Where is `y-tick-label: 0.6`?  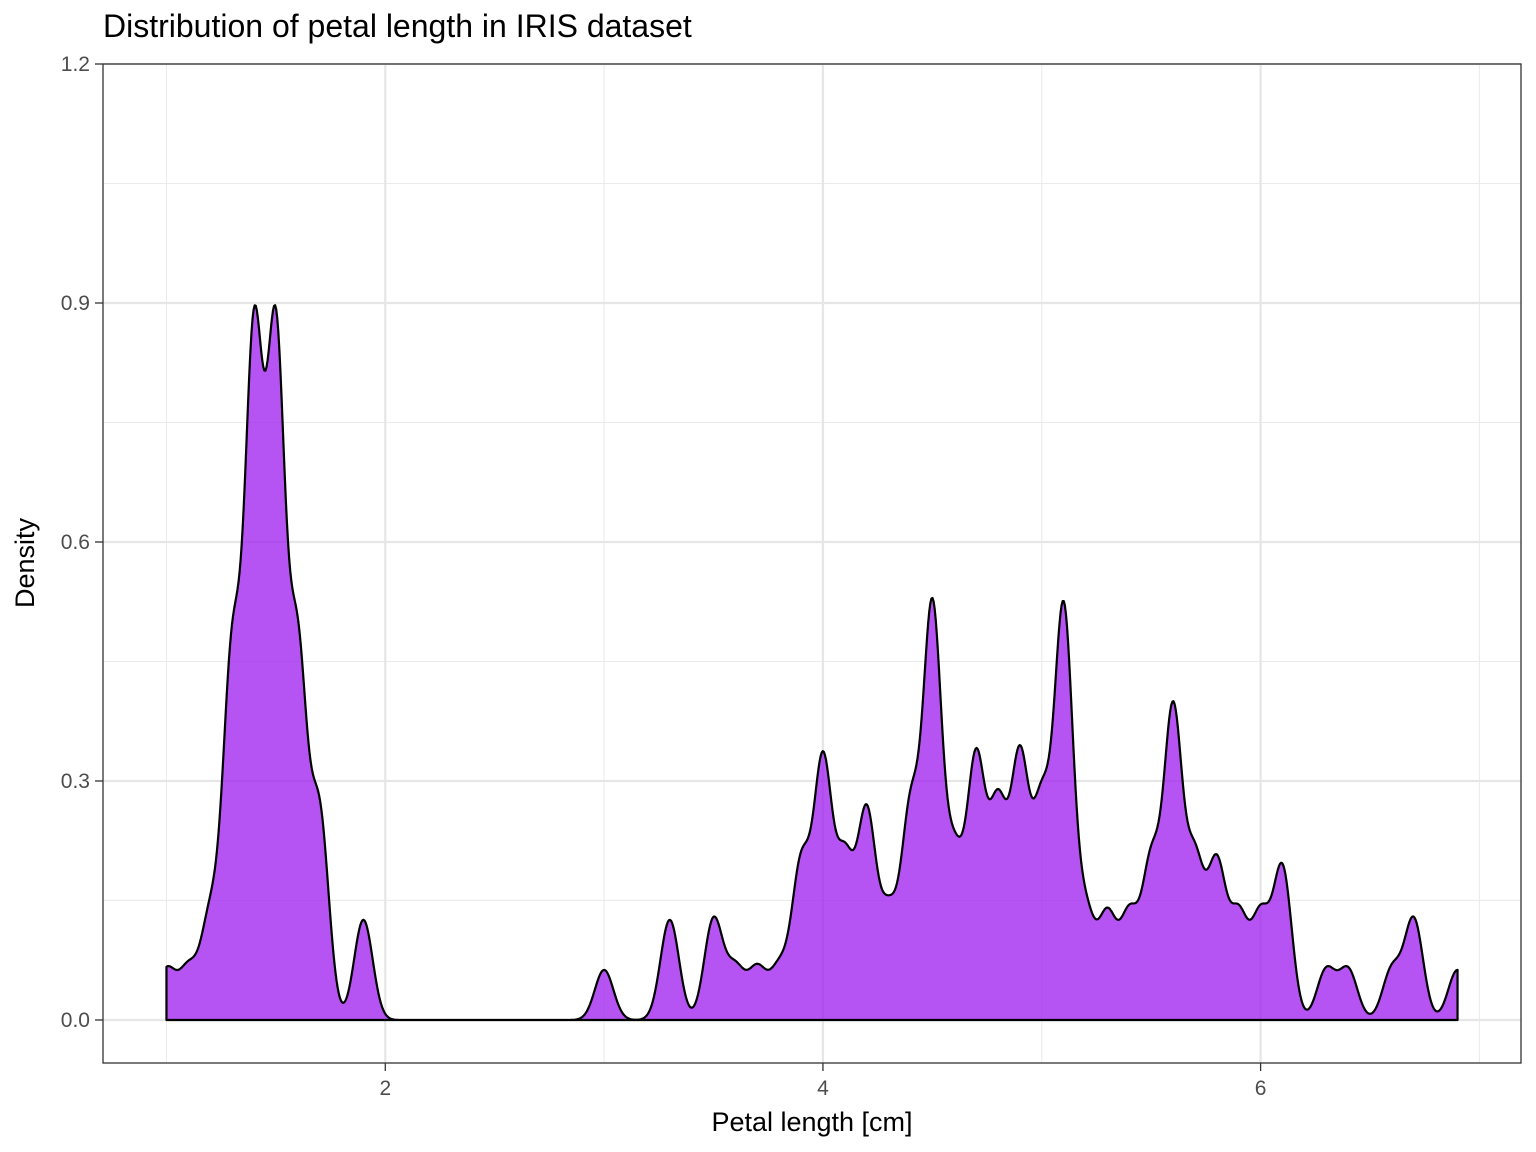
y-tick-label: 0.6 is located at coordinates (75, 542).